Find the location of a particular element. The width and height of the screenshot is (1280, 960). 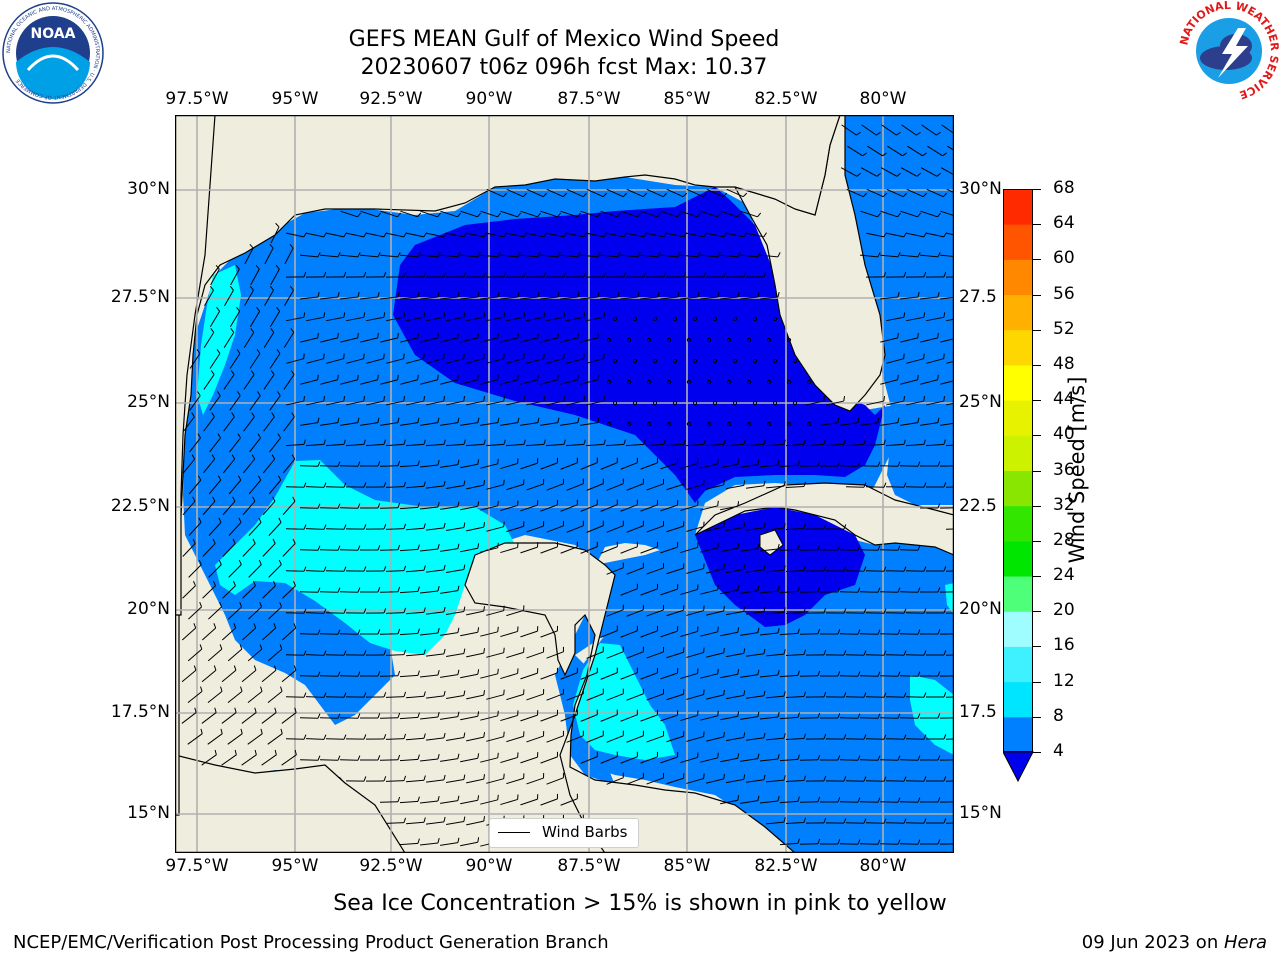

tick-label: 95°W is located at coordinates (295, 99).